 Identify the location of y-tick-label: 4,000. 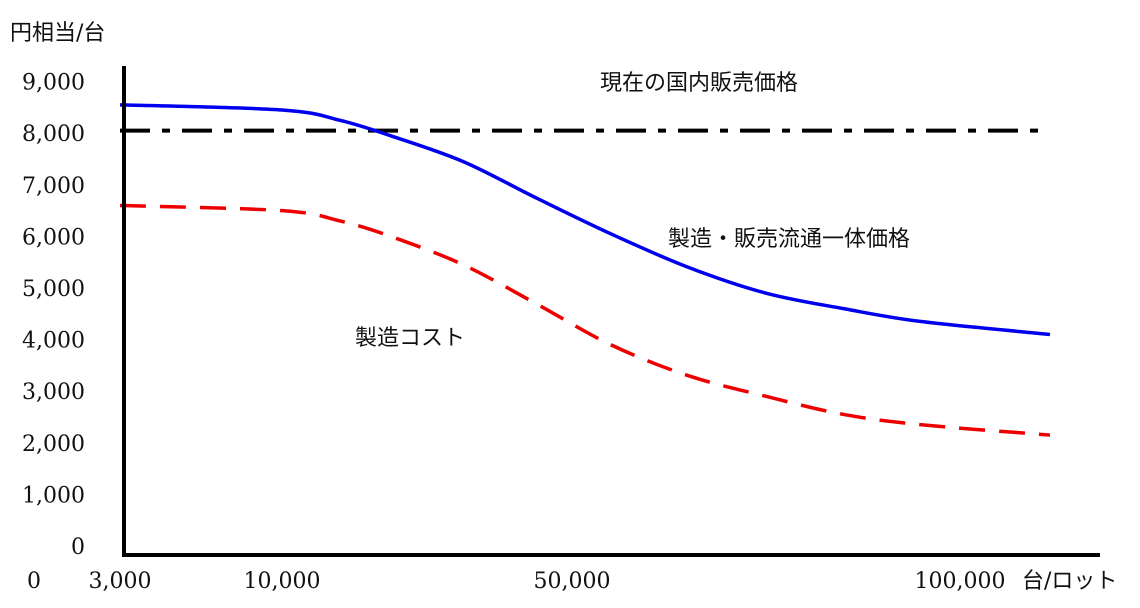
(53, 341).